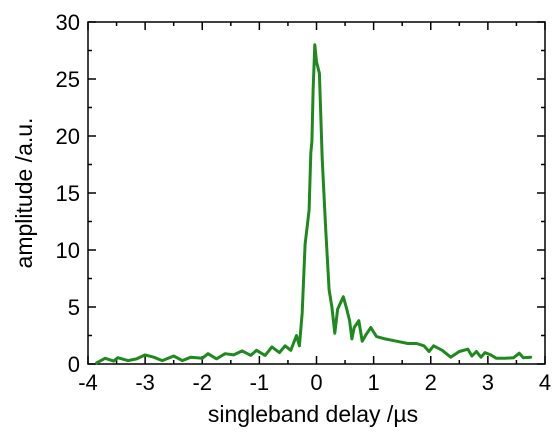 The height and width of the screenshot is (433, 555). What do you see at coordinates (68, 79) in the screenshot?
I see `y-tick-label: 25` at bounding box center [68, 79].